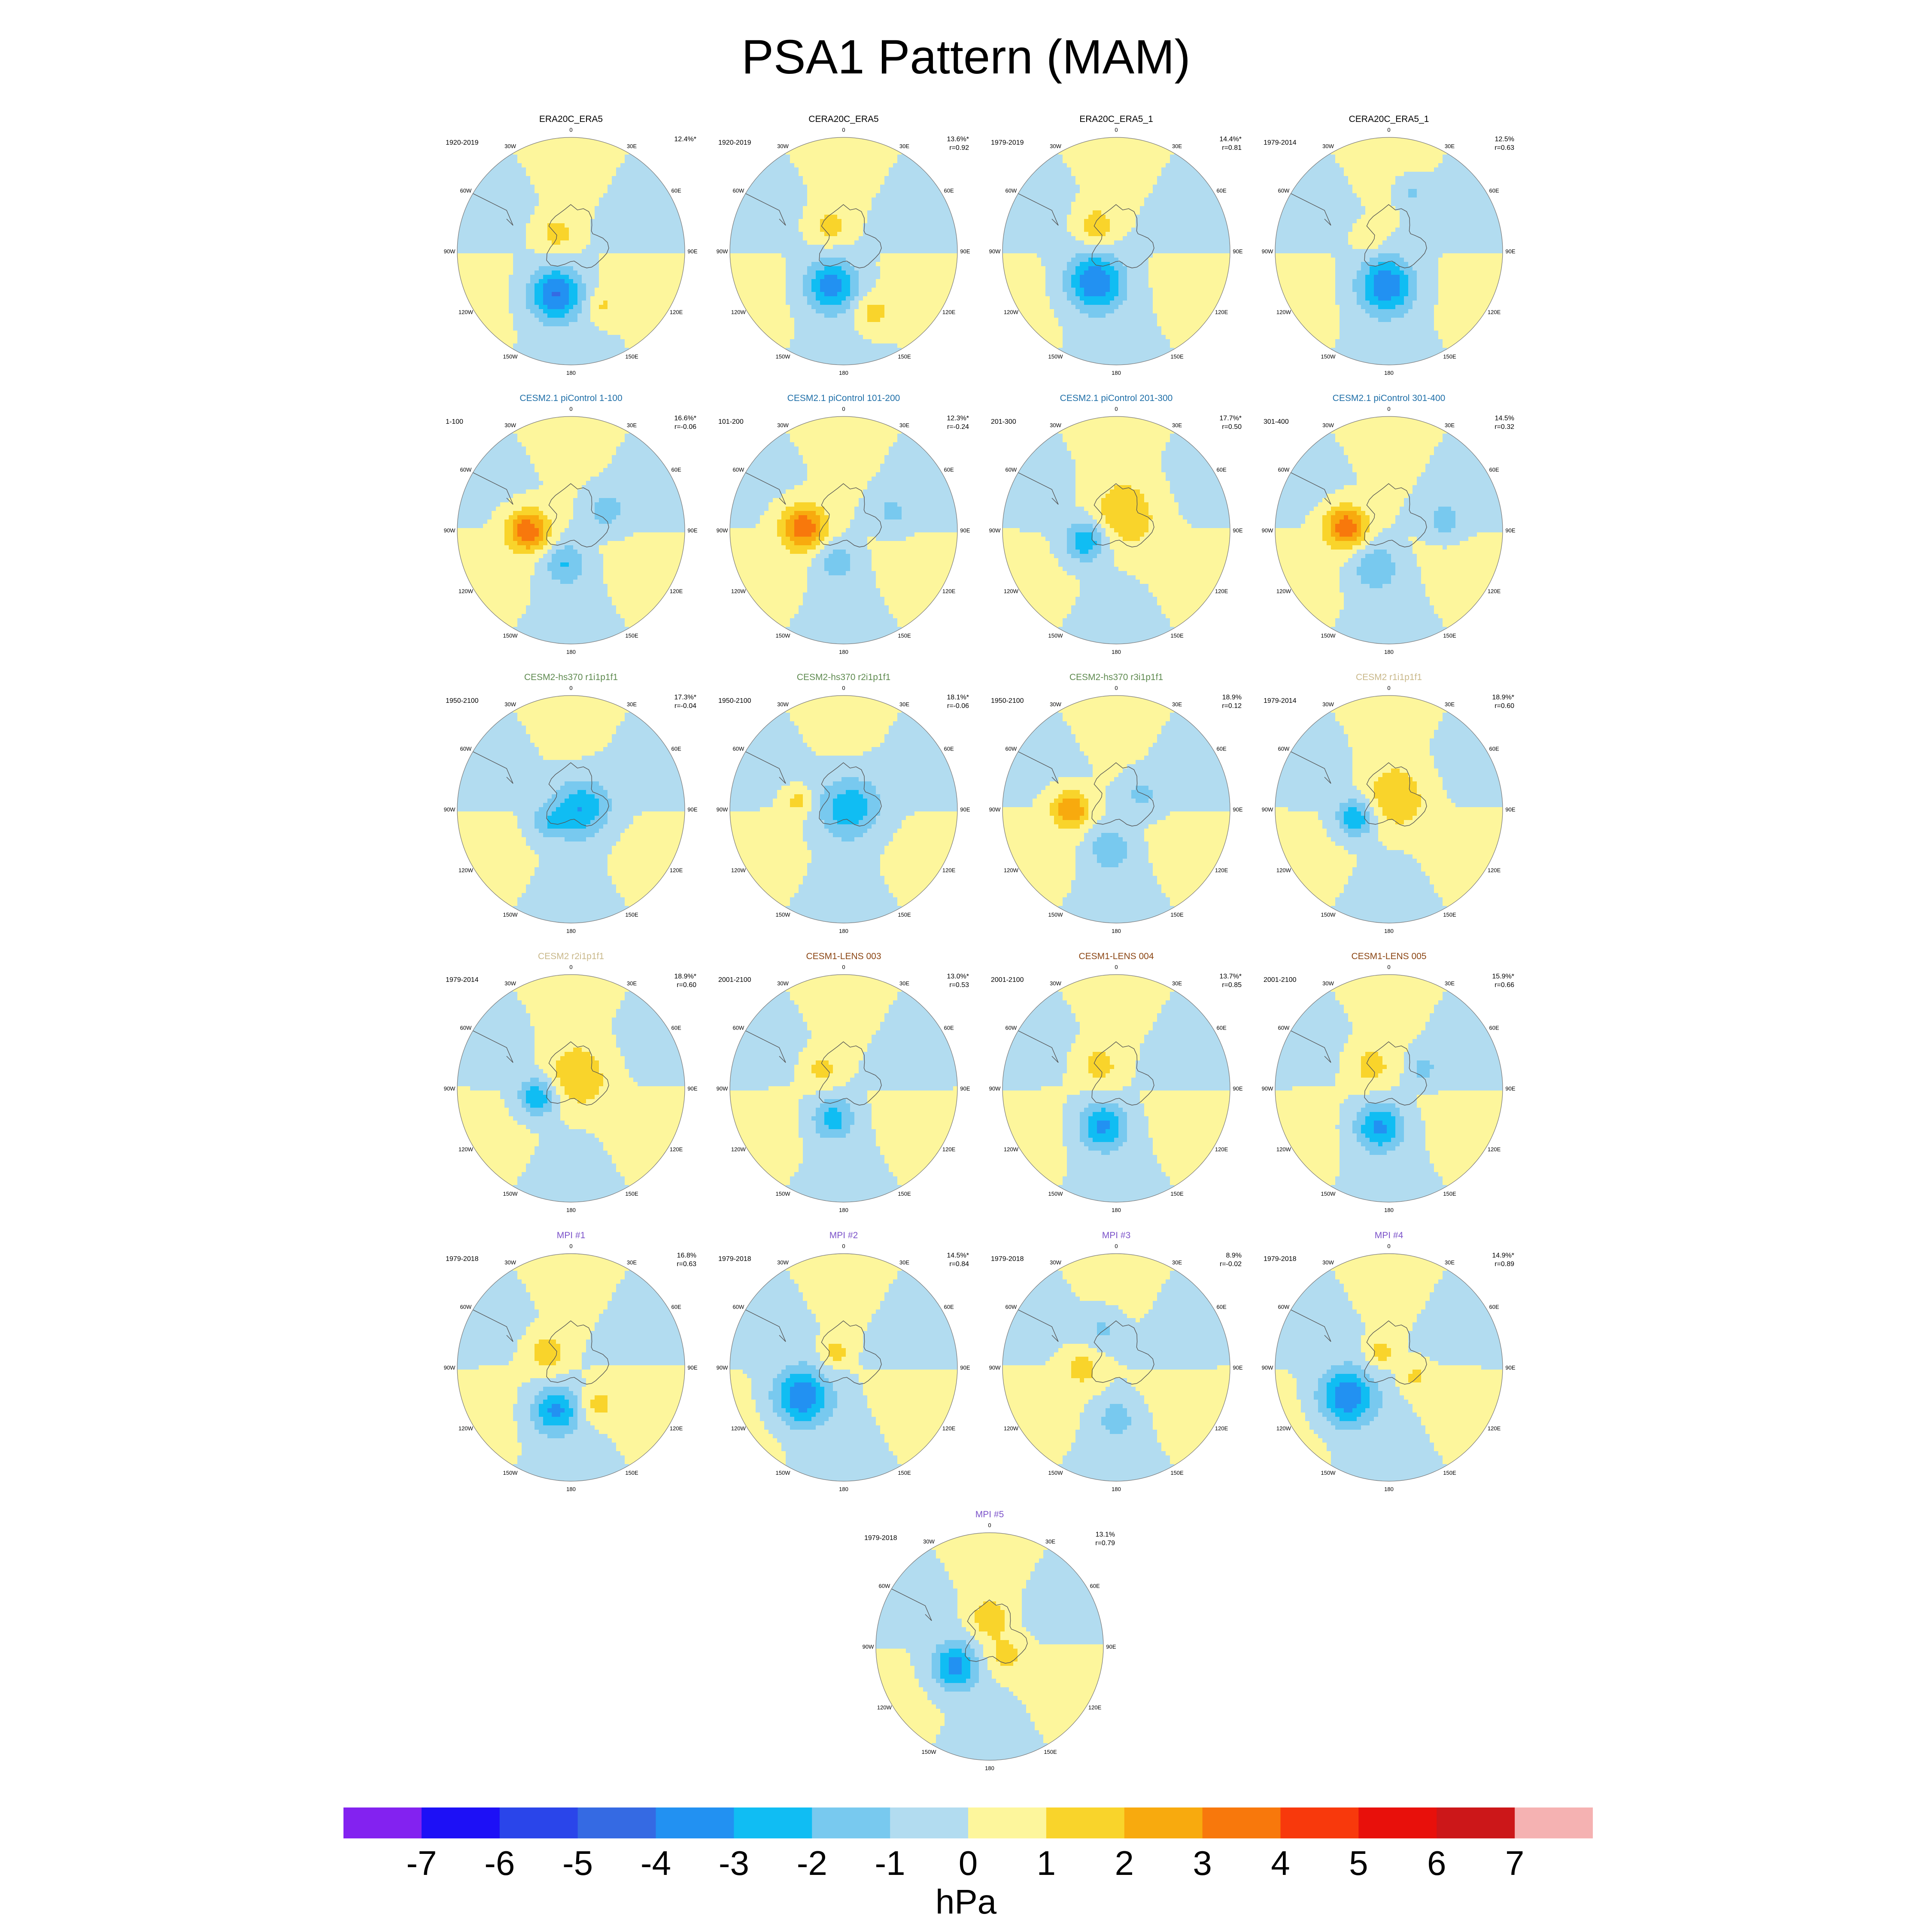 This screenshot has width=1932, height=1932. Describe the element at coordinates (571, 119) in the screenshot. I see `panel-title: ERA20C_ERA5` at that location.